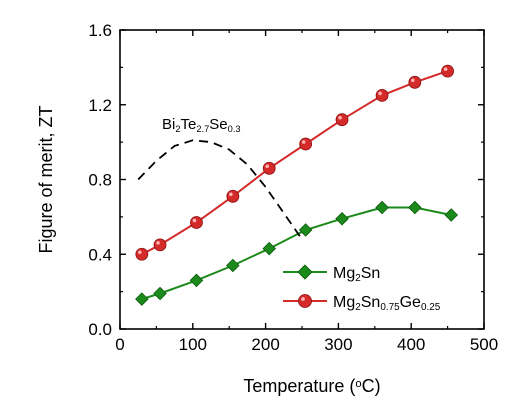  What do you see at coordinates (484, 344) in the screenshot?
I see `x-tick-label: 500` at bounding box center [484, 344].